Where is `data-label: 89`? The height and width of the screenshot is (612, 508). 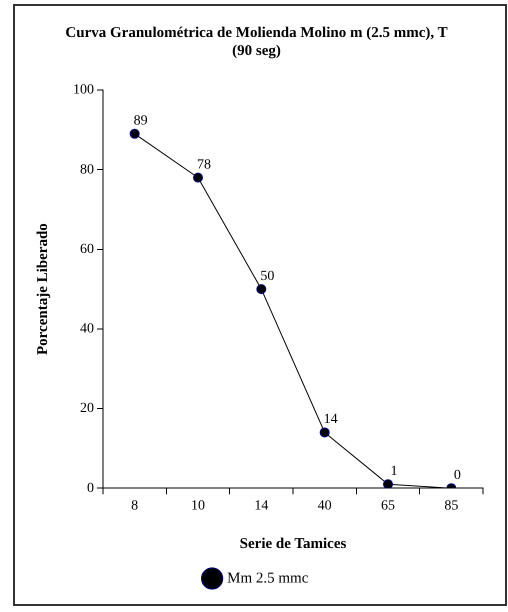 data-label: 89 is located at coordinates (141, 120).